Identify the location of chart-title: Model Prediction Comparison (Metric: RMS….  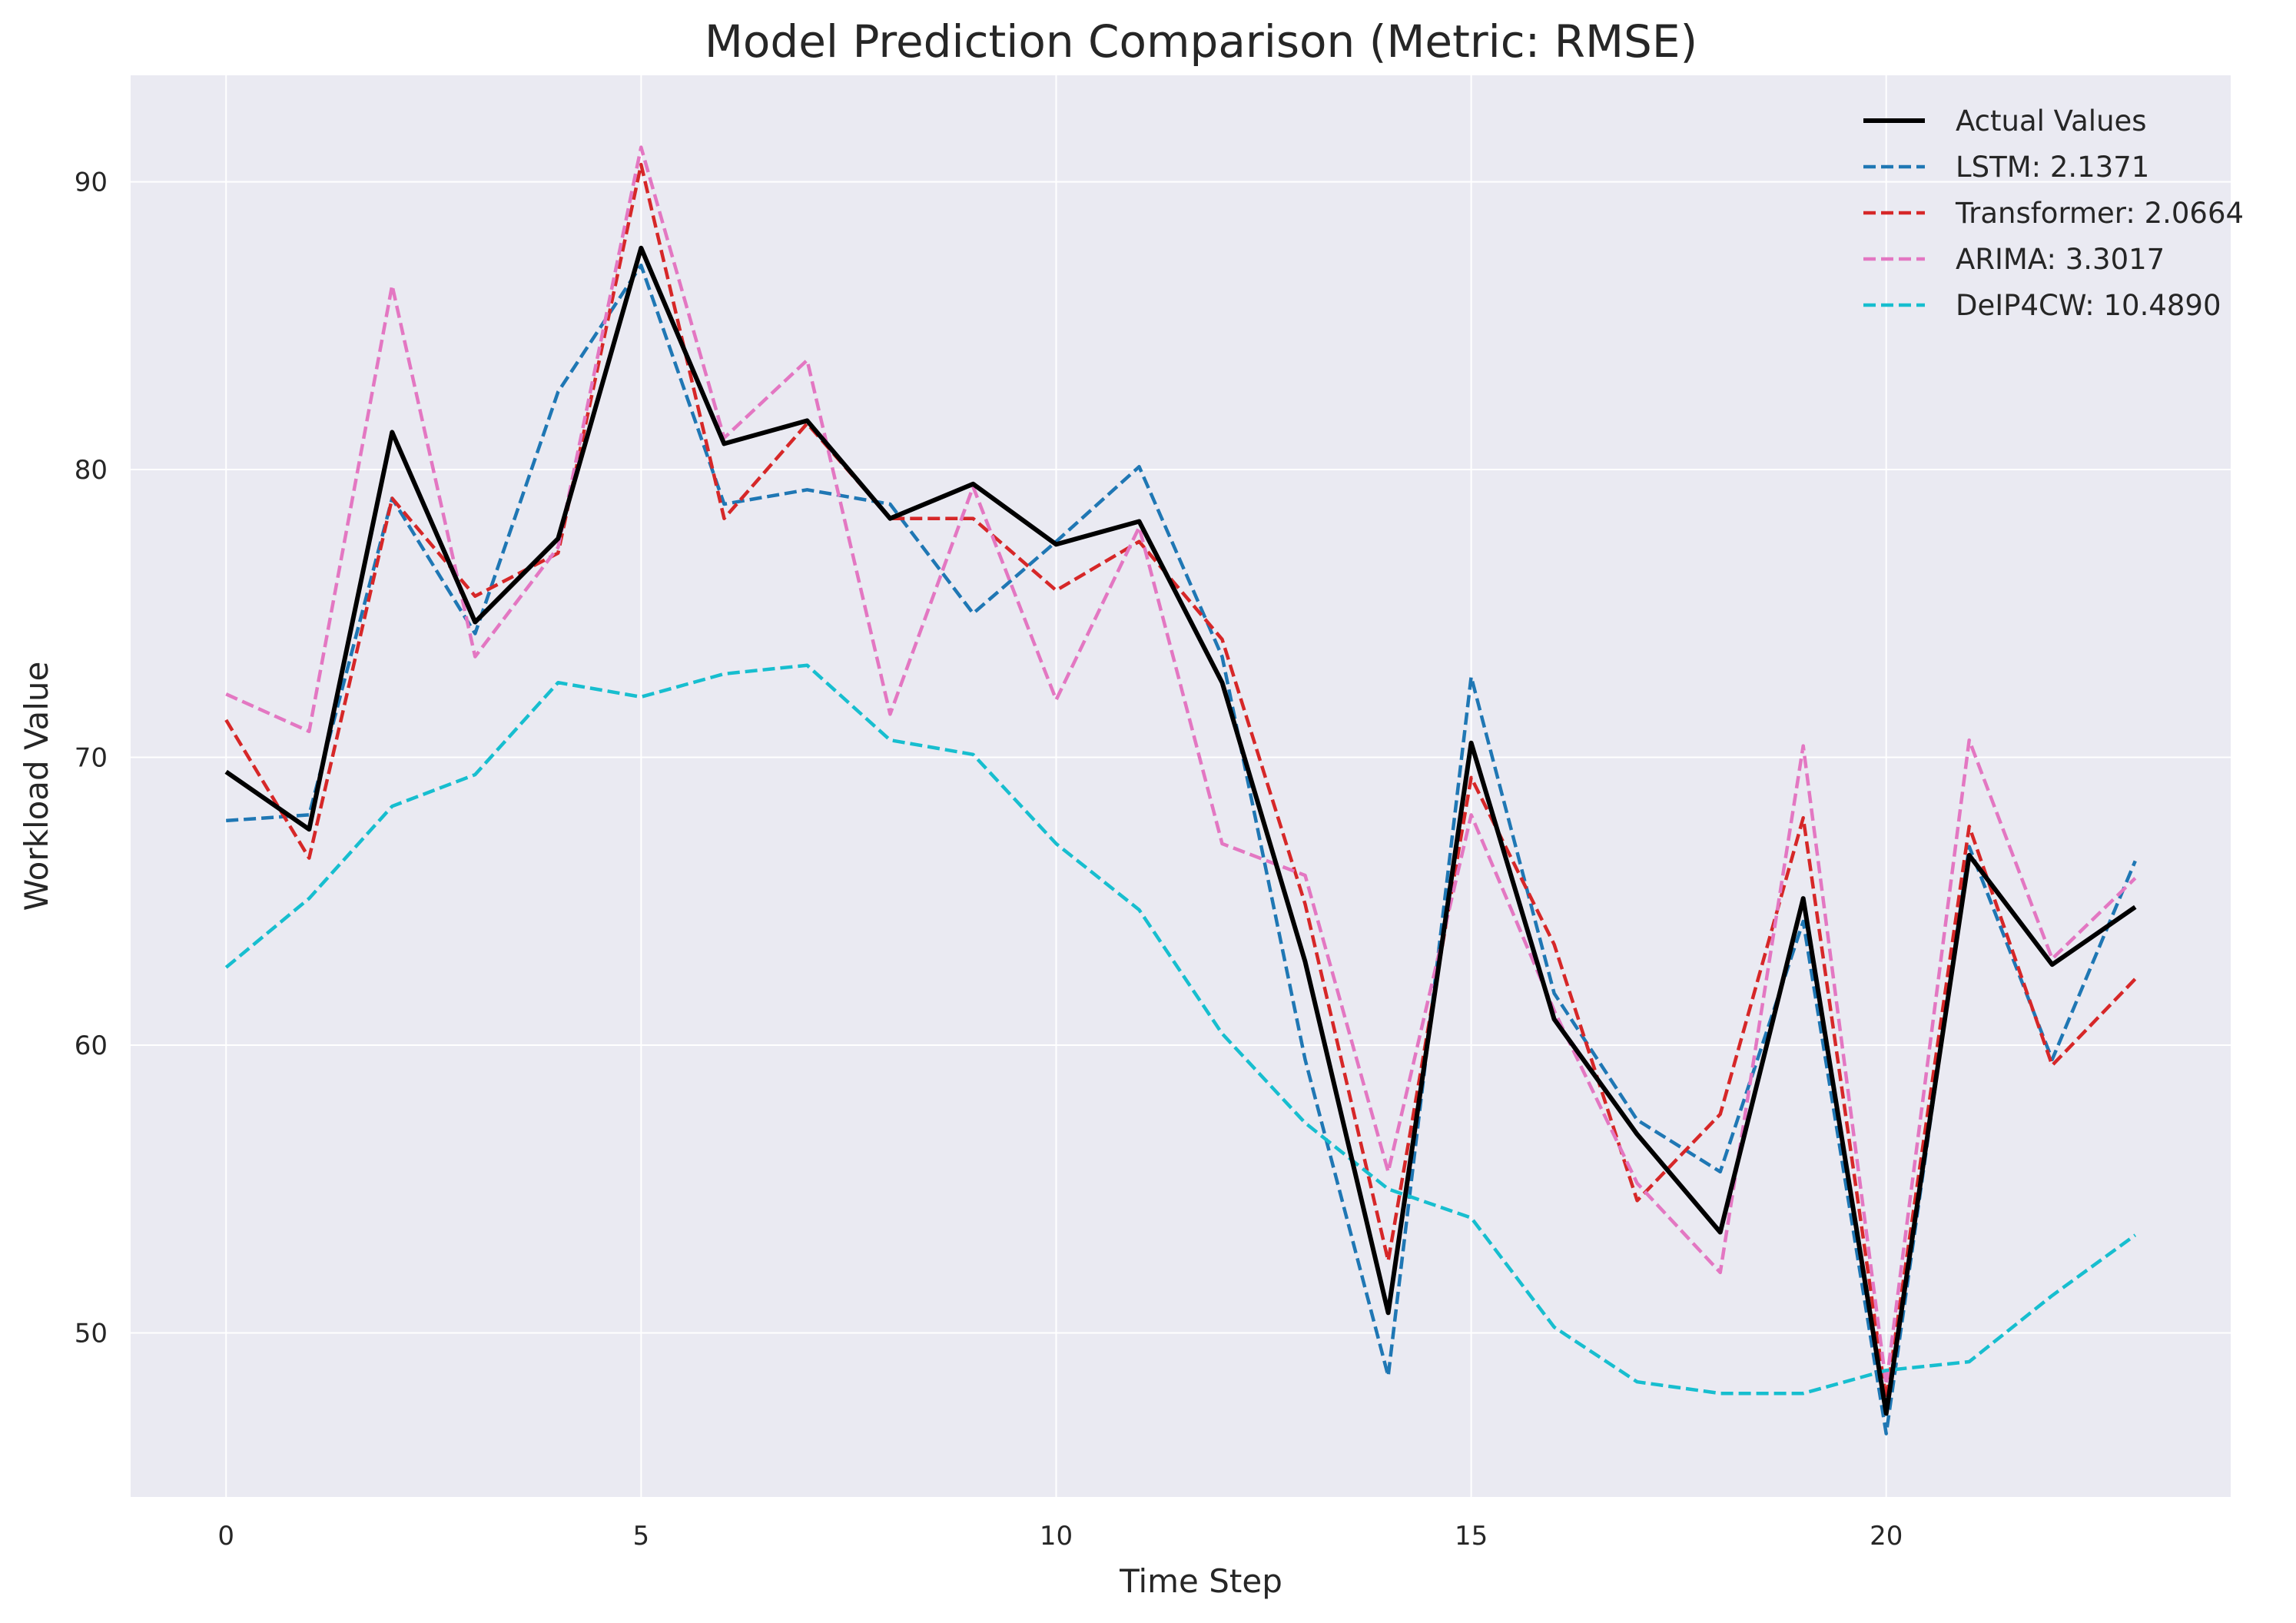
(1201, 41).